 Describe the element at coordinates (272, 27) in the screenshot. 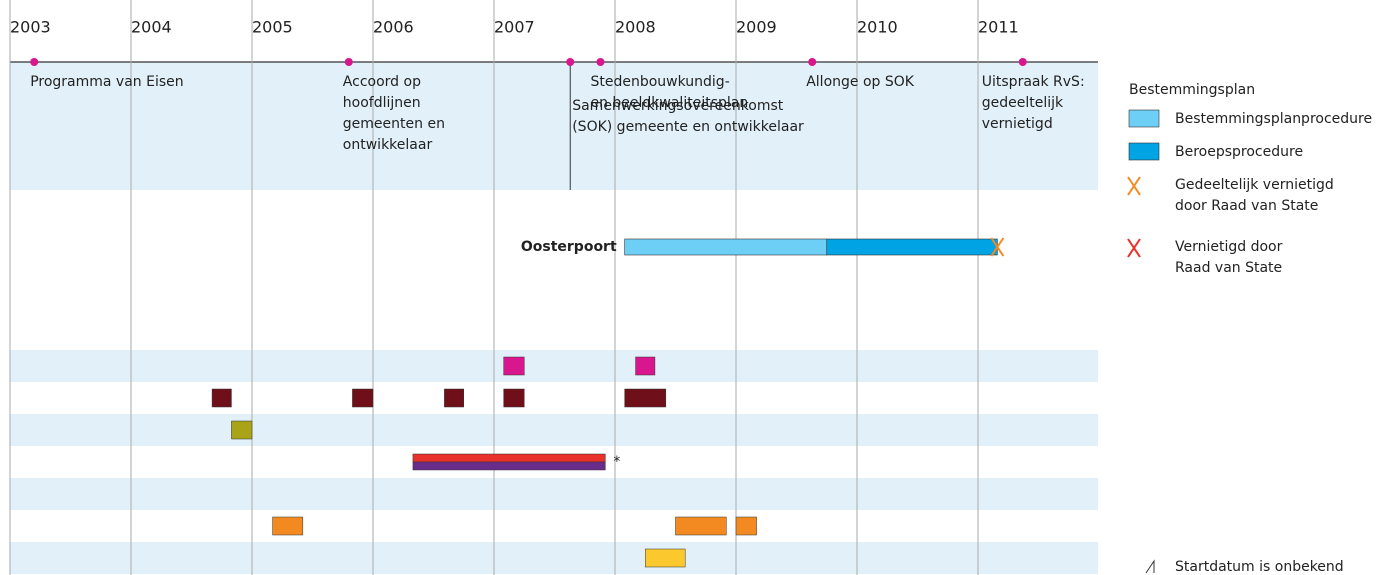

I see `year-label: 2005` at that location.